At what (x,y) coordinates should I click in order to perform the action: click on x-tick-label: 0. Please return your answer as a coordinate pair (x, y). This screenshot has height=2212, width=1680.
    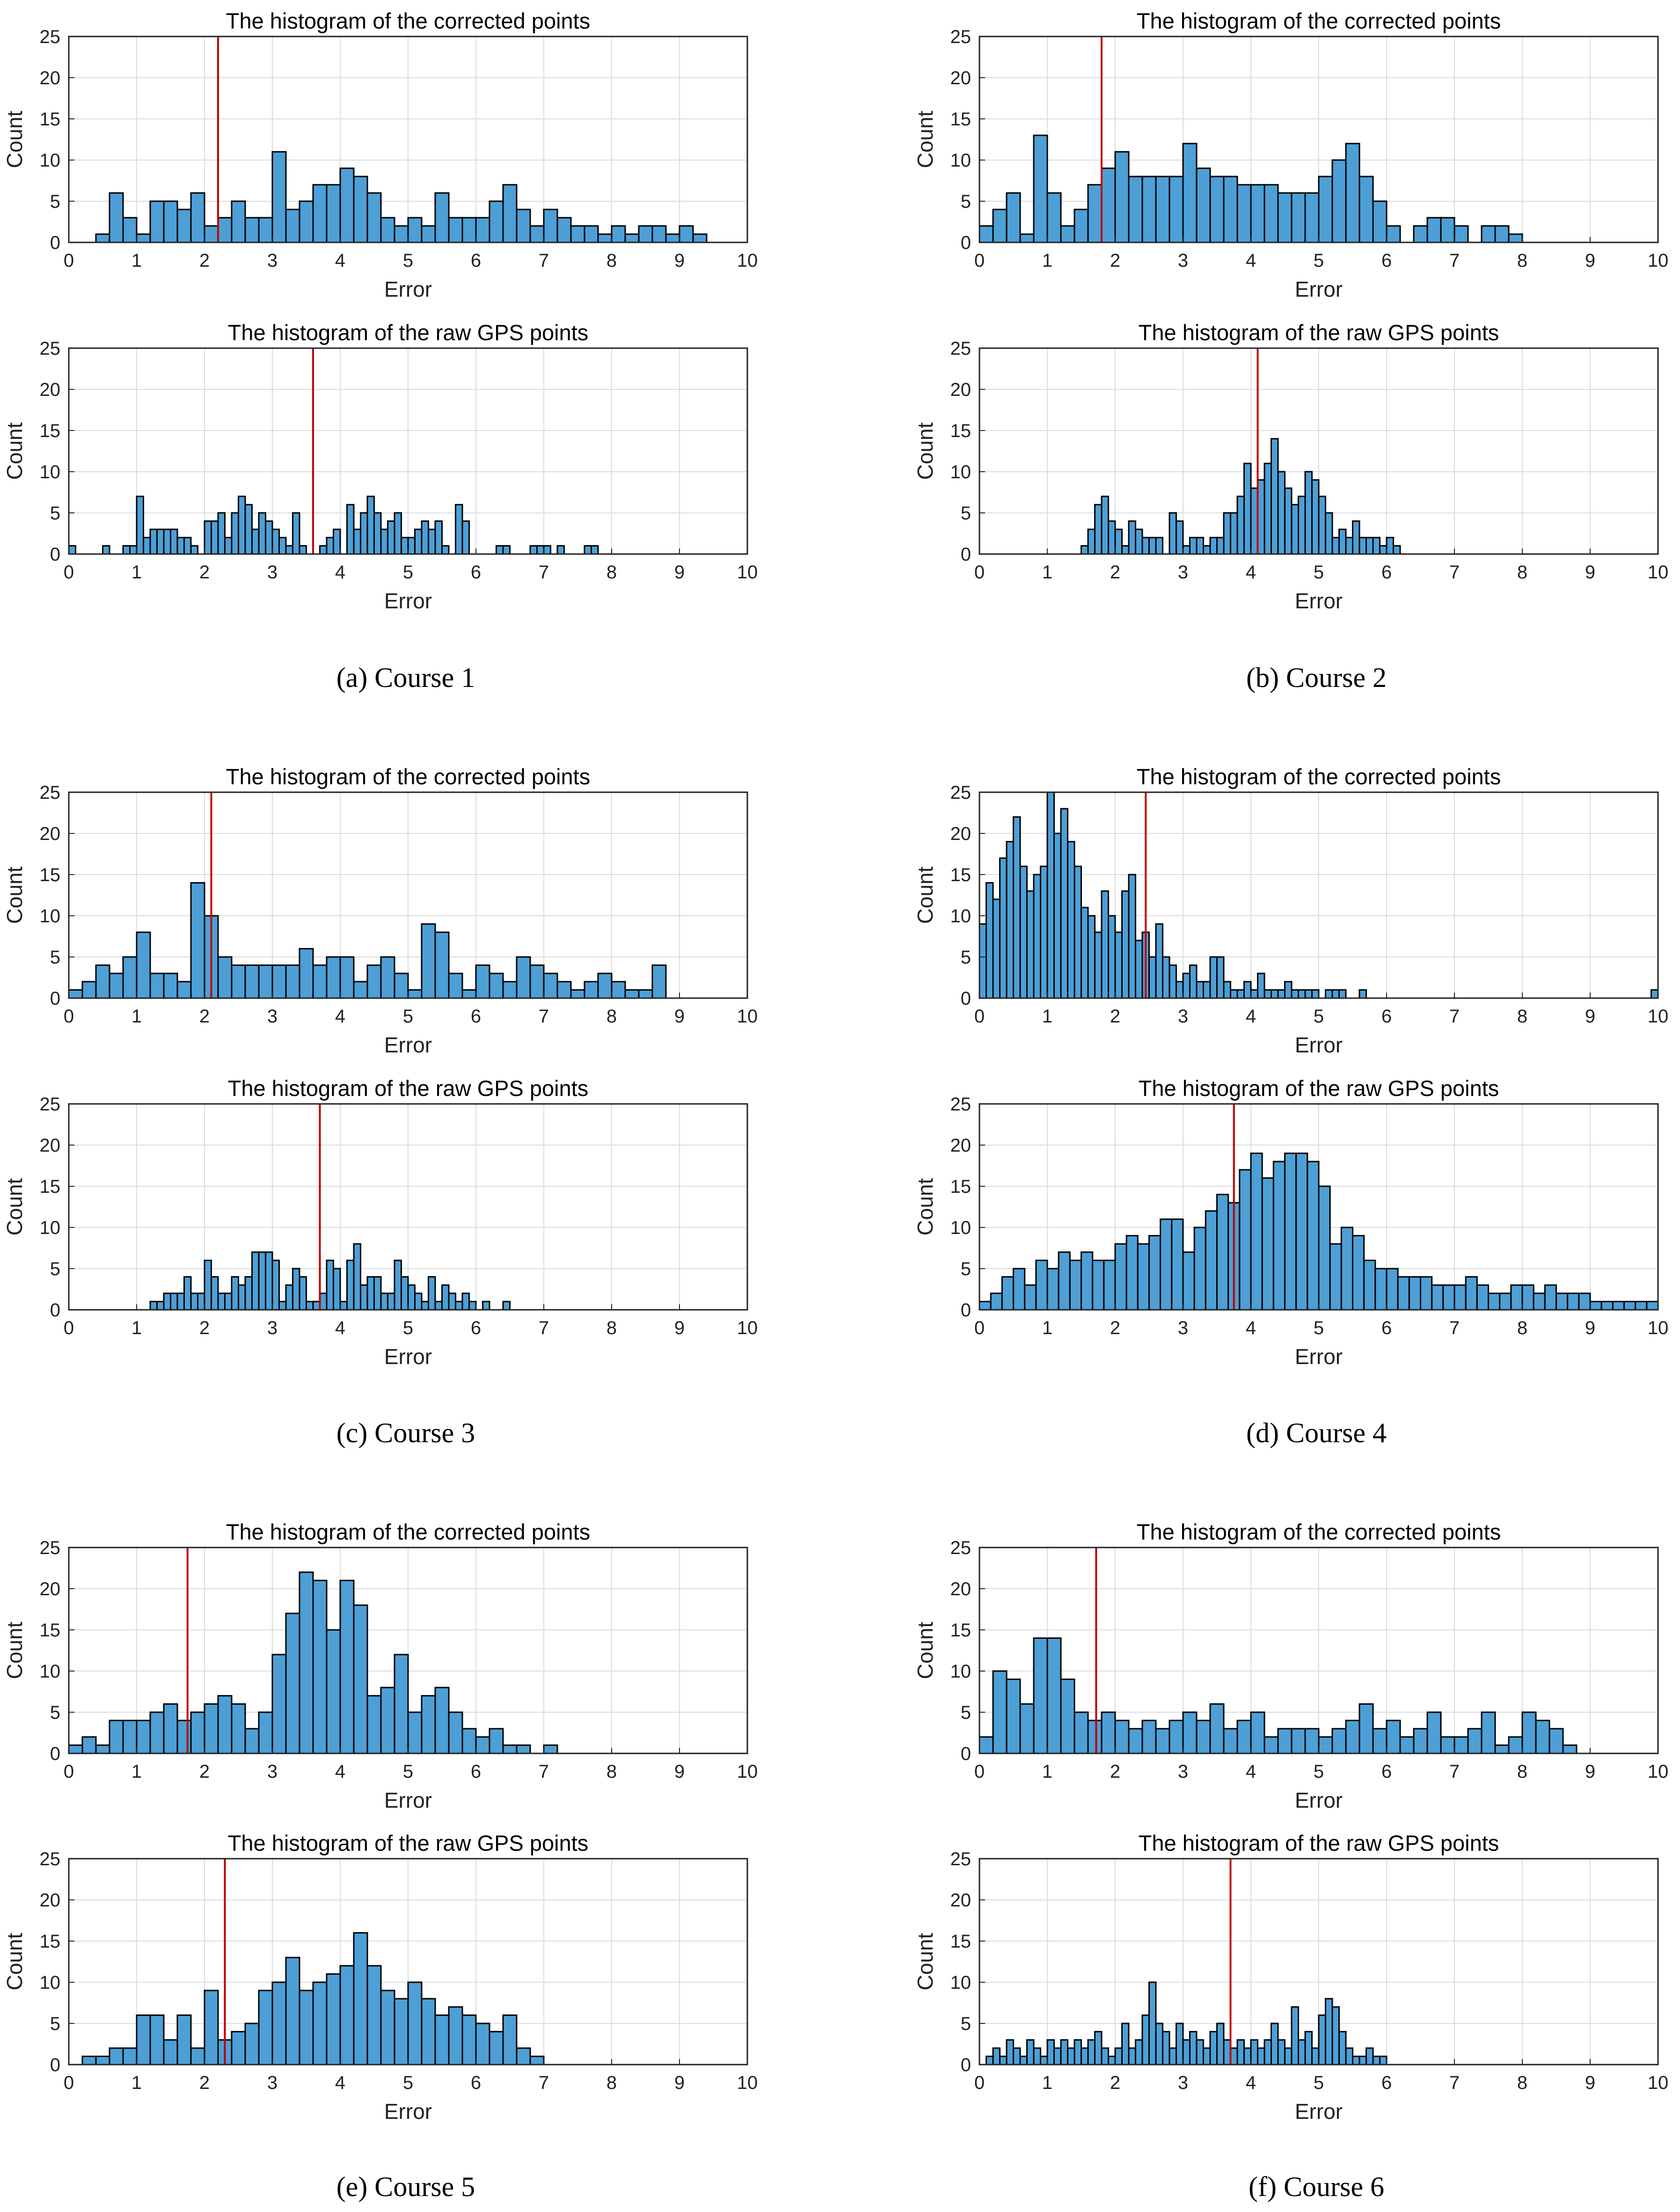
    Looking at the image, I should click on (69, 1771).